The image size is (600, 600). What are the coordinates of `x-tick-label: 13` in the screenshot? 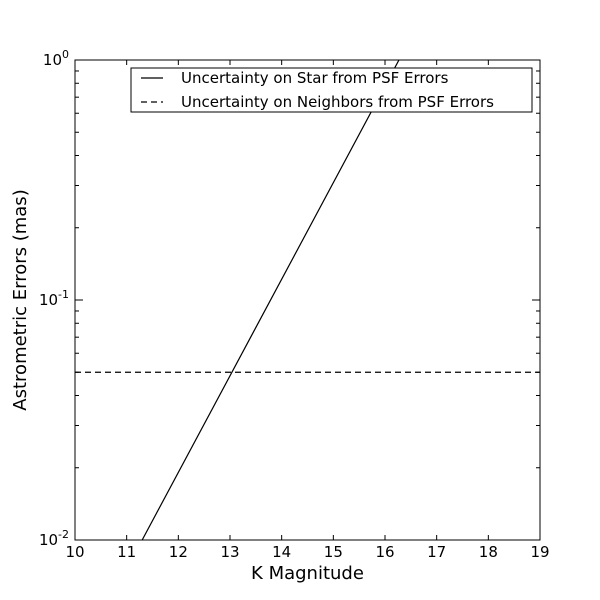 It's located at (229, 552).